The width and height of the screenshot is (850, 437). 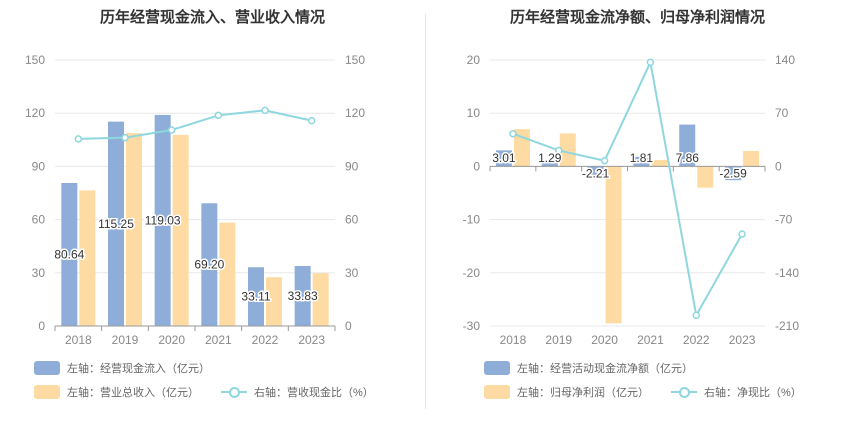 What do you see at coordinates (787, 326) in the screenshot?
I see `y-right-tick-label: -210` at bounding box center [787, 326].